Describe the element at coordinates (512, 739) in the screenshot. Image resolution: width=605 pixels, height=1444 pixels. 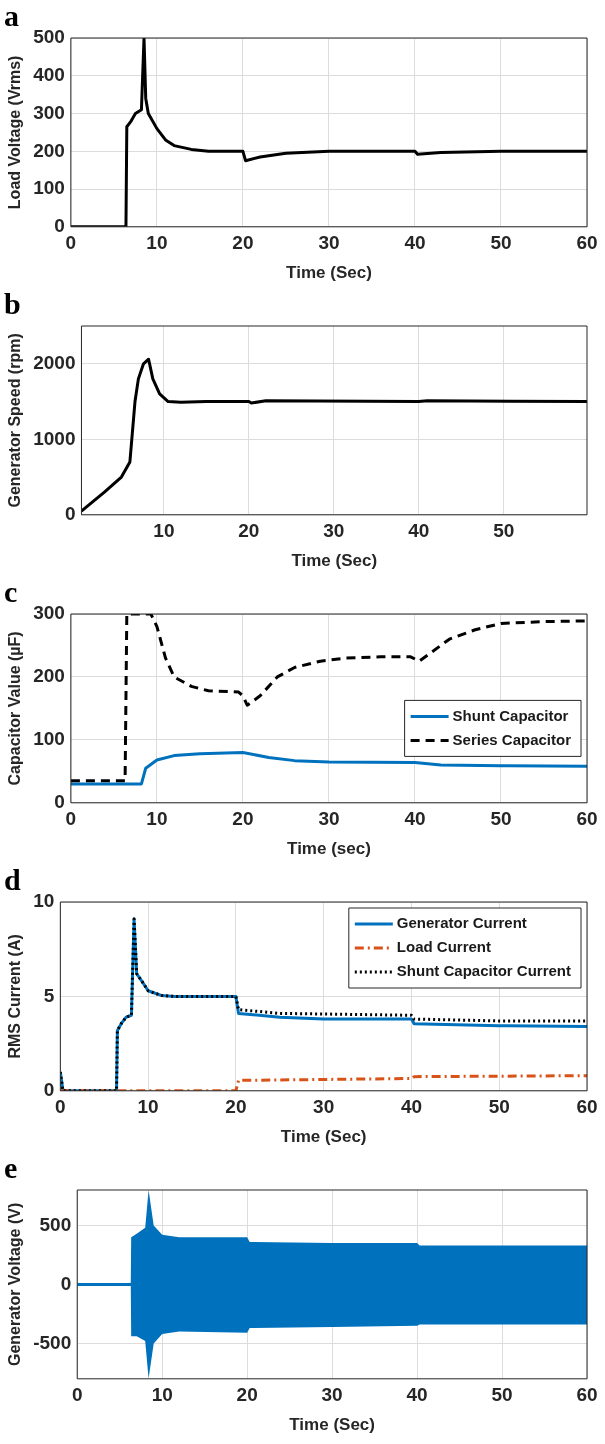
I see `legend-label: Series Capacitor` at that location.